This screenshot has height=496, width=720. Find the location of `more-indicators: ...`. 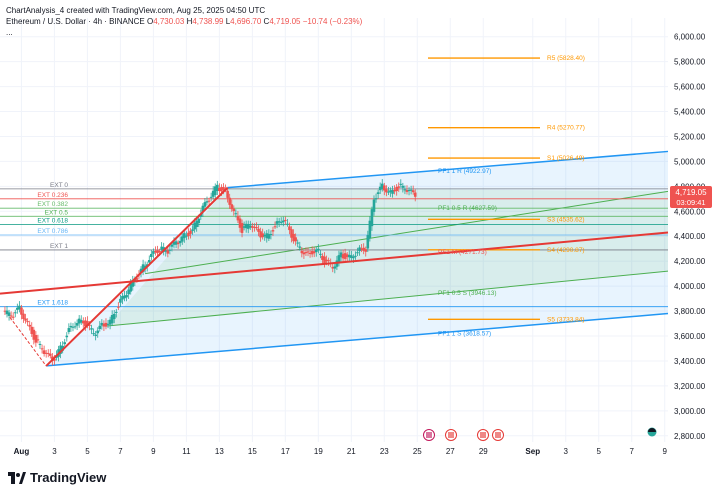

more-indicators: ... is located at coordinates (9, 32).